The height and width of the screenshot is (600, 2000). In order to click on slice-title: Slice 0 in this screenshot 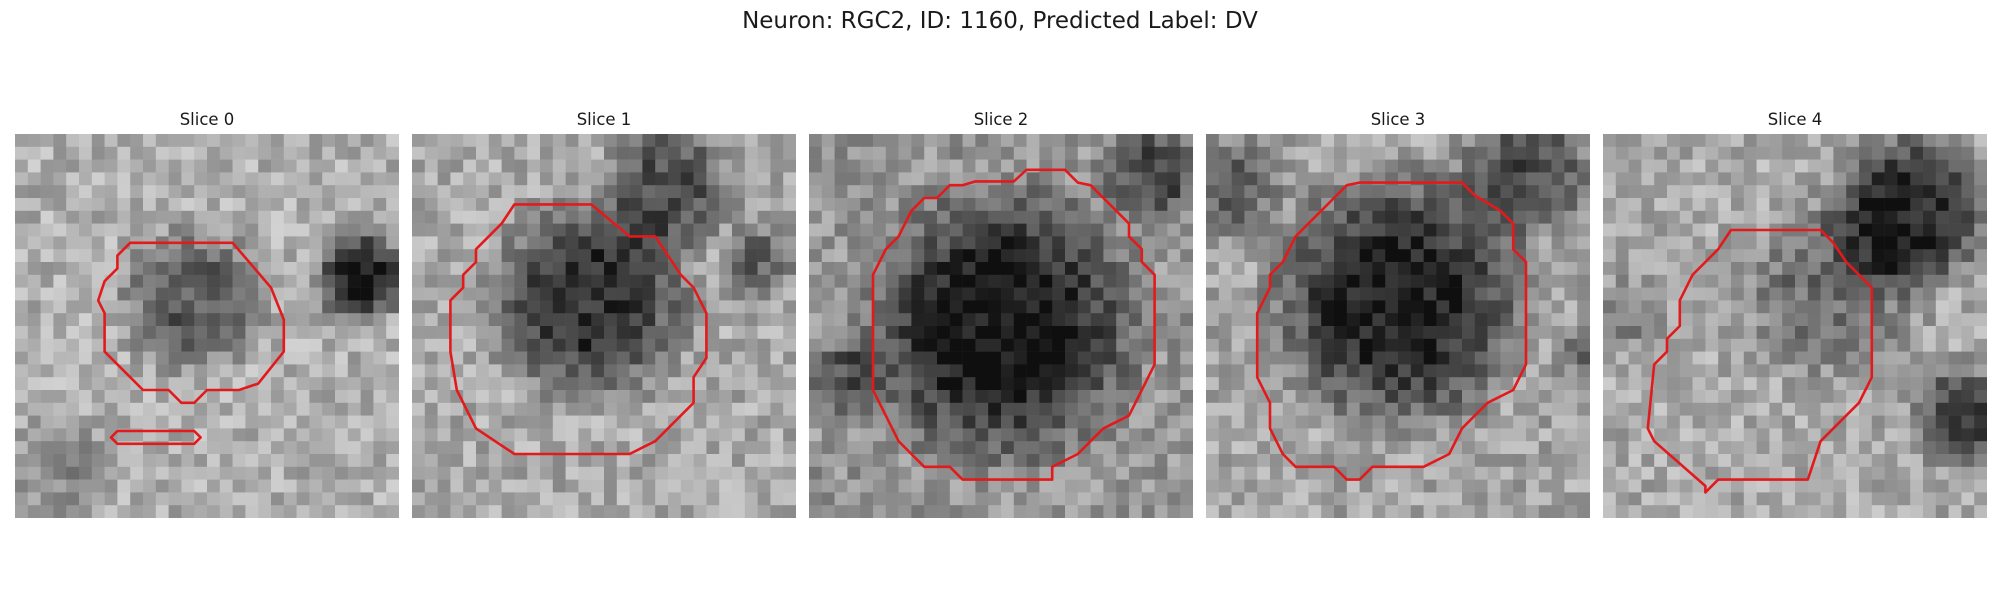, I will do `click(207, 119)`.